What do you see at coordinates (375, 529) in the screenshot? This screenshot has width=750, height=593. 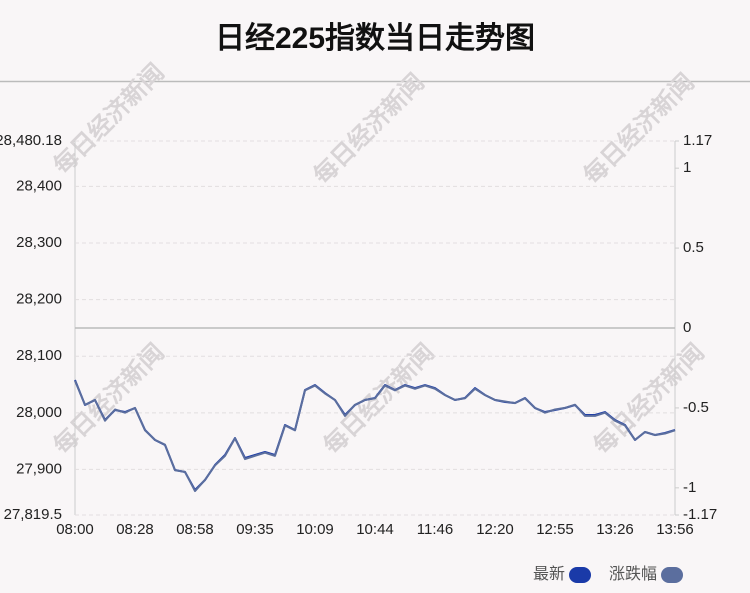 I see `x-tick-label: 10:44` at bounding box center [375, 529].